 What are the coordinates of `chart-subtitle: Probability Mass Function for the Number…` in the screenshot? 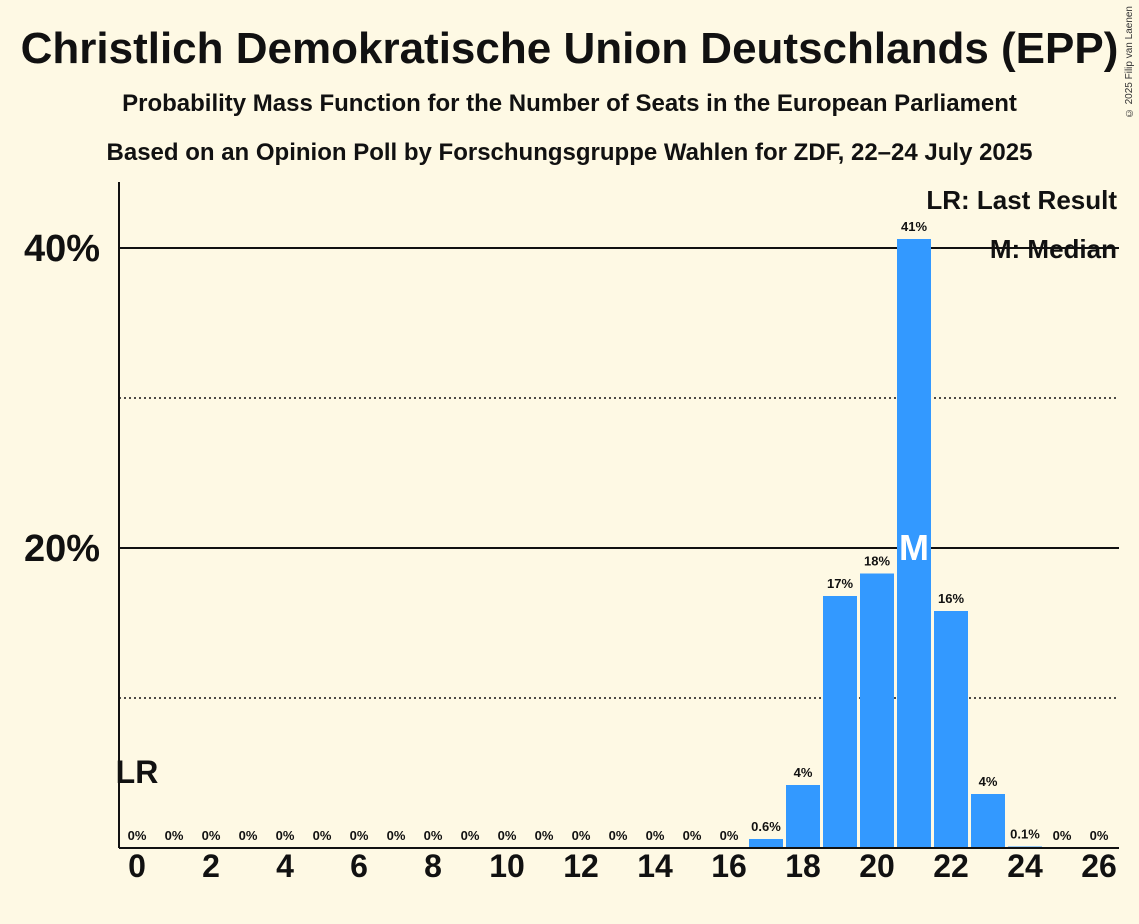 It's located at (569, 103).